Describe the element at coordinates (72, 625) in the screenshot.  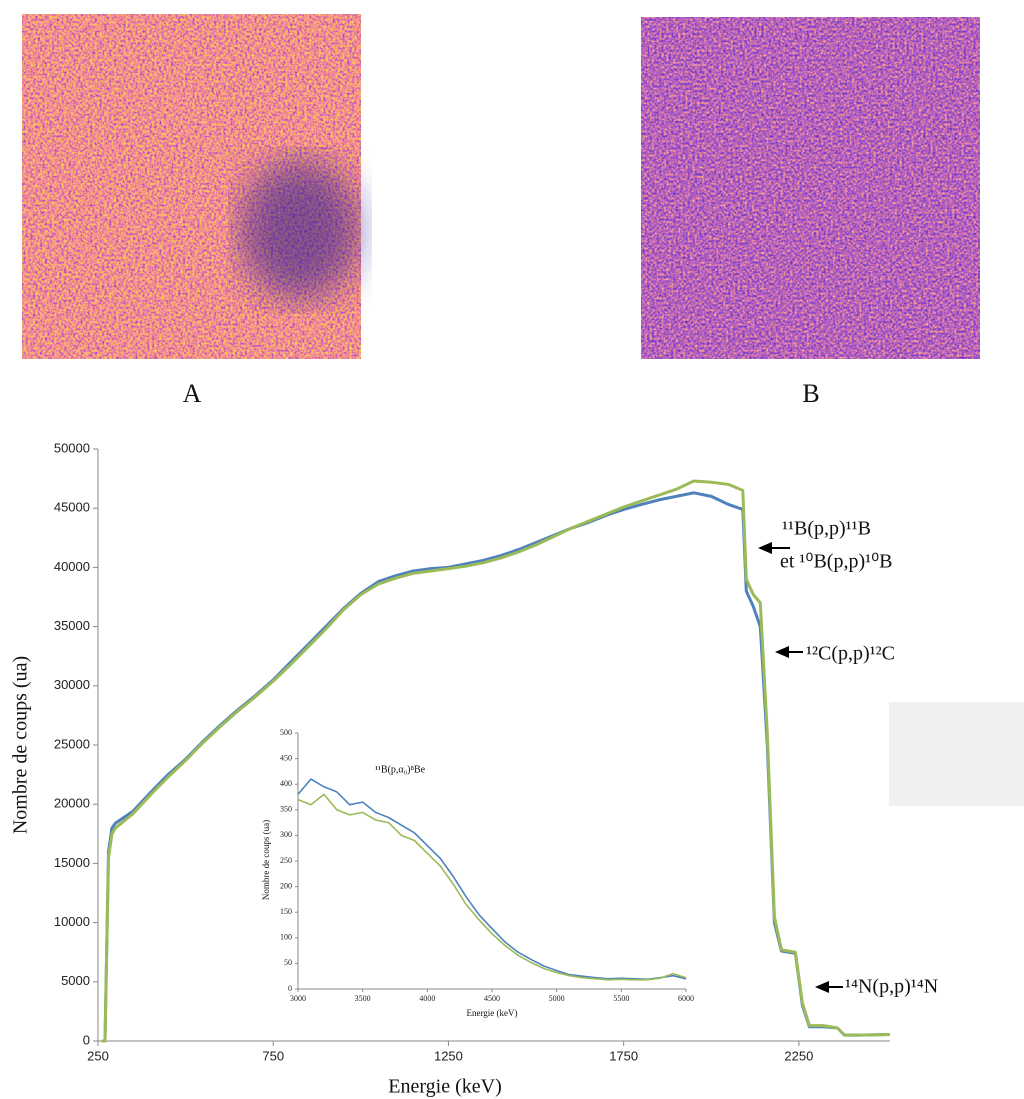
I see `y-tick-label: 35000` at that location.